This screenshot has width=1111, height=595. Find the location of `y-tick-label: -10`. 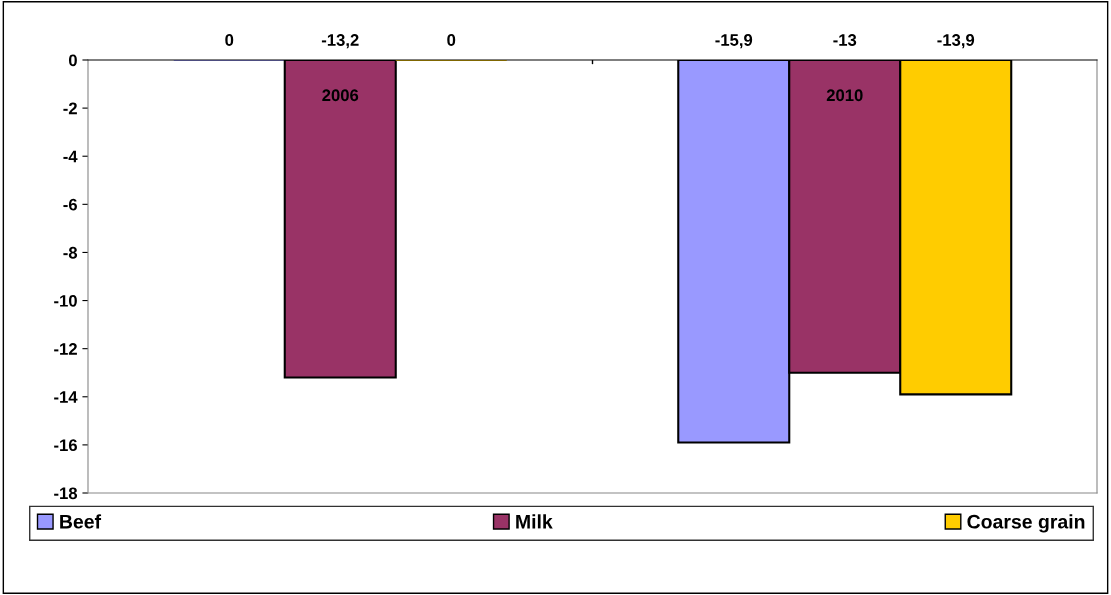

y-tick-label: -10 is located at coordinates (65, 300).